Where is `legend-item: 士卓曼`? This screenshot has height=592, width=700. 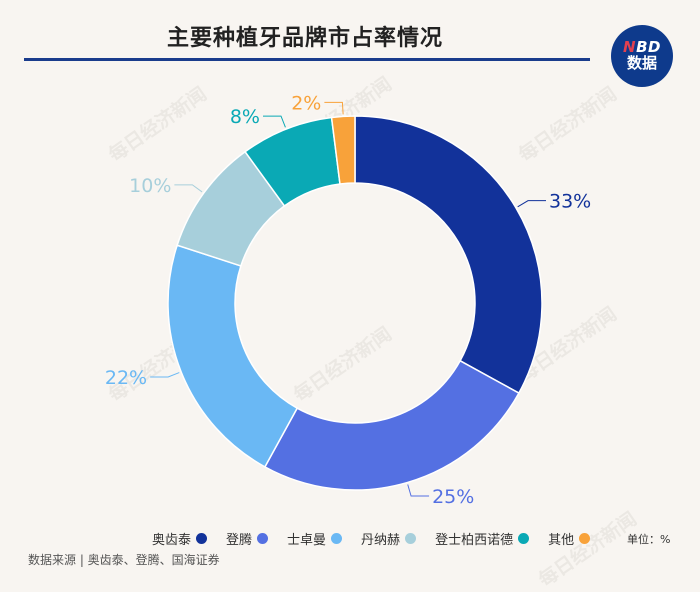
legend-item: 士卓曼 is located at coordinates (315, 538).